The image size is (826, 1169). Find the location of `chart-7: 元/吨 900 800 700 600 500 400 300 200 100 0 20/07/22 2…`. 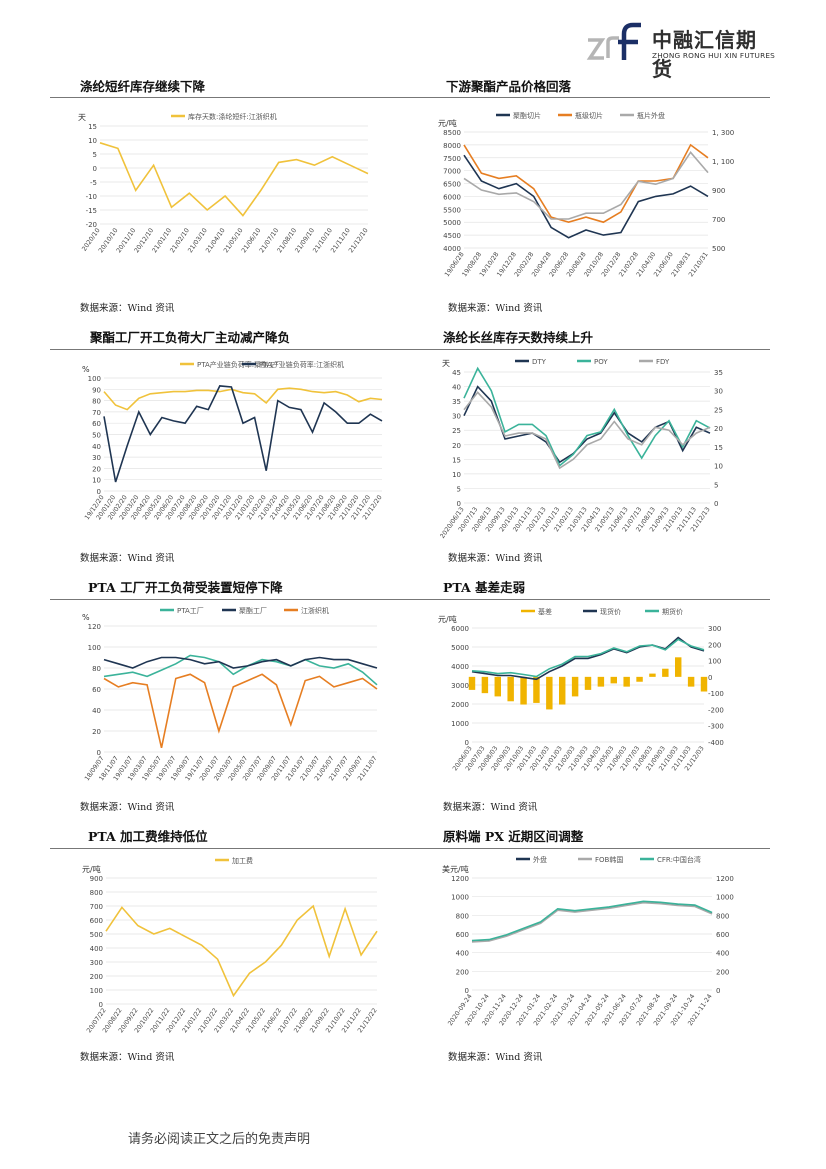

chart-7: 元/吨 900 800 700 600 500 400 300 200 100 0 20/07/22 2… is located at coordinates (232, 946).